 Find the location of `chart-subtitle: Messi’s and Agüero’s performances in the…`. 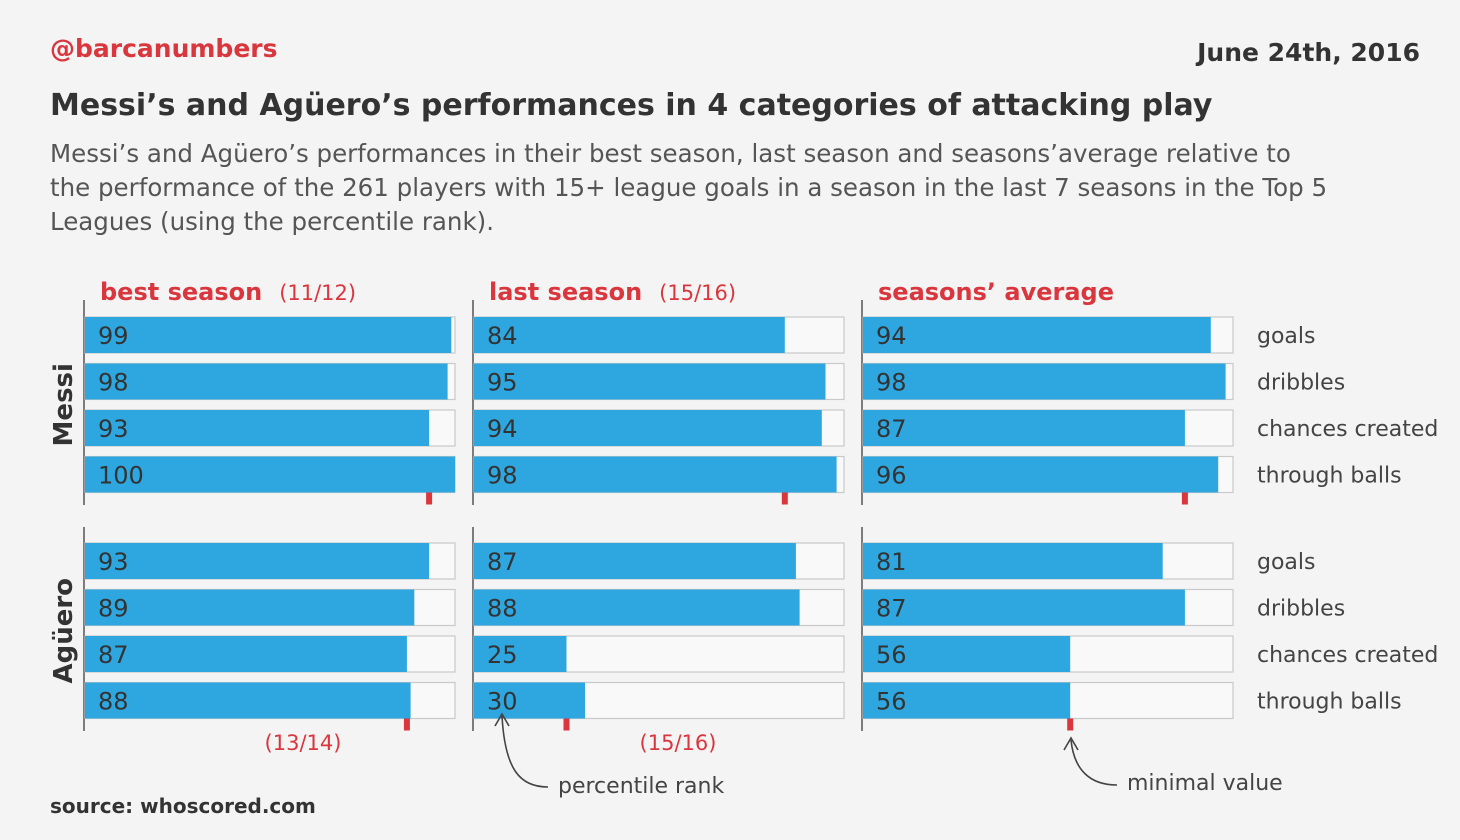

chart-subtitle: Messi’s and Agüero’s performances in the… is located at coordinates (689, 187).